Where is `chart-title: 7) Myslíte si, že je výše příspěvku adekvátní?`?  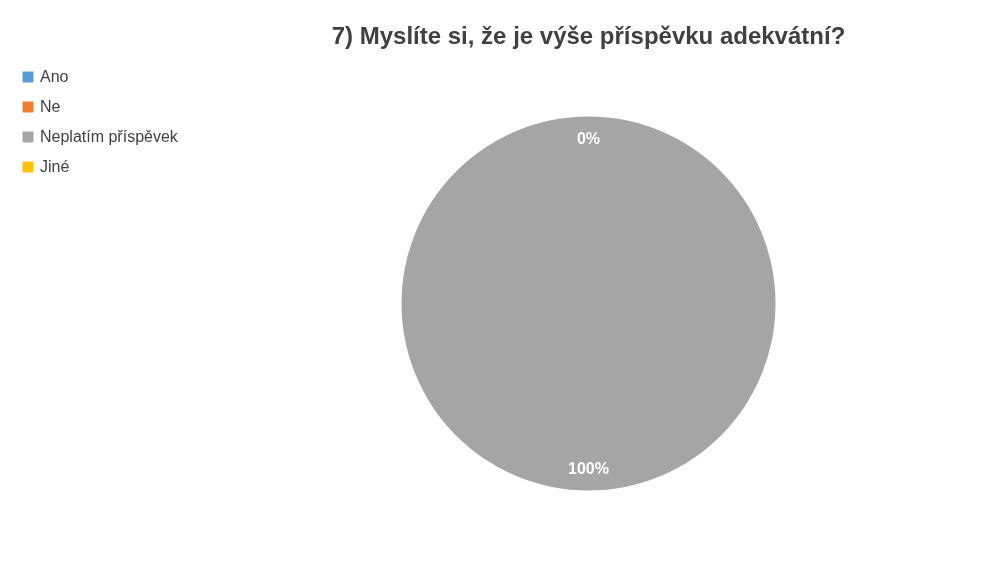 chart-title: 7) Myslíte si, že je výše příspěvku adekvátní? is located at coordinates (588, 35).